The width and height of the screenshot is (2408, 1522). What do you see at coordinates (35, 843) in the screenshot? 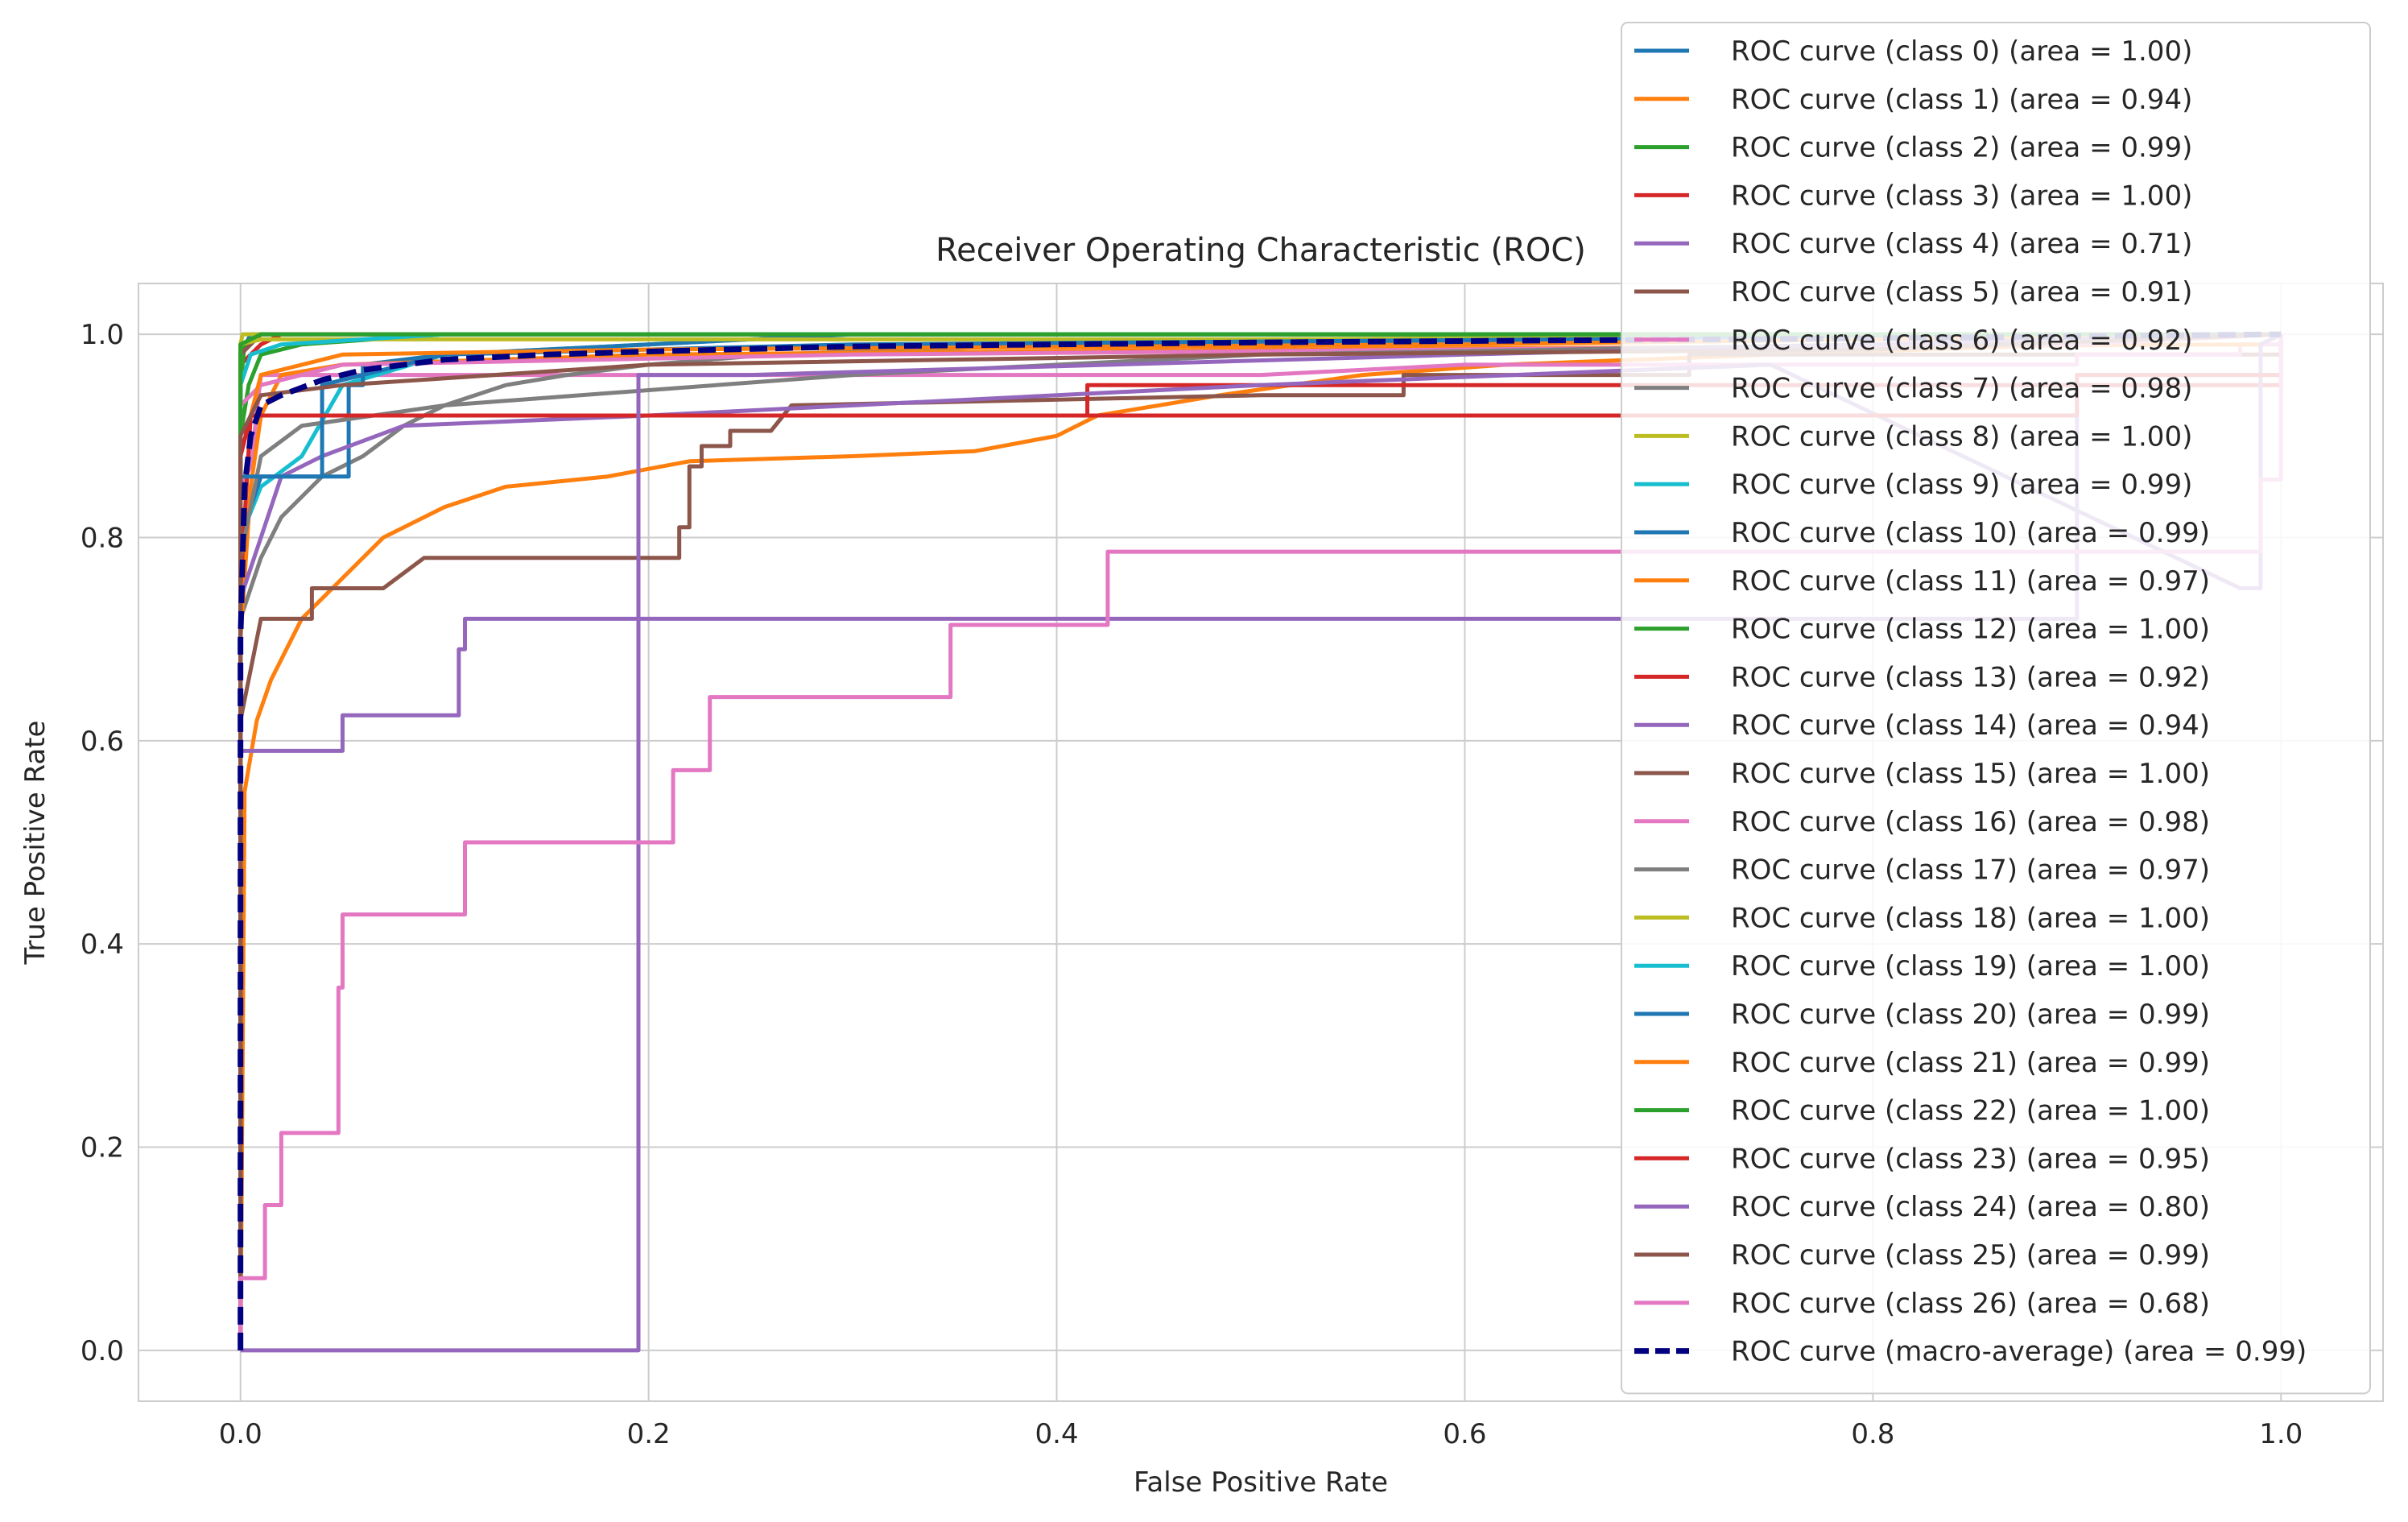
I see `y-axis-label: True Positive Rate` at bounding box center [35, 843].